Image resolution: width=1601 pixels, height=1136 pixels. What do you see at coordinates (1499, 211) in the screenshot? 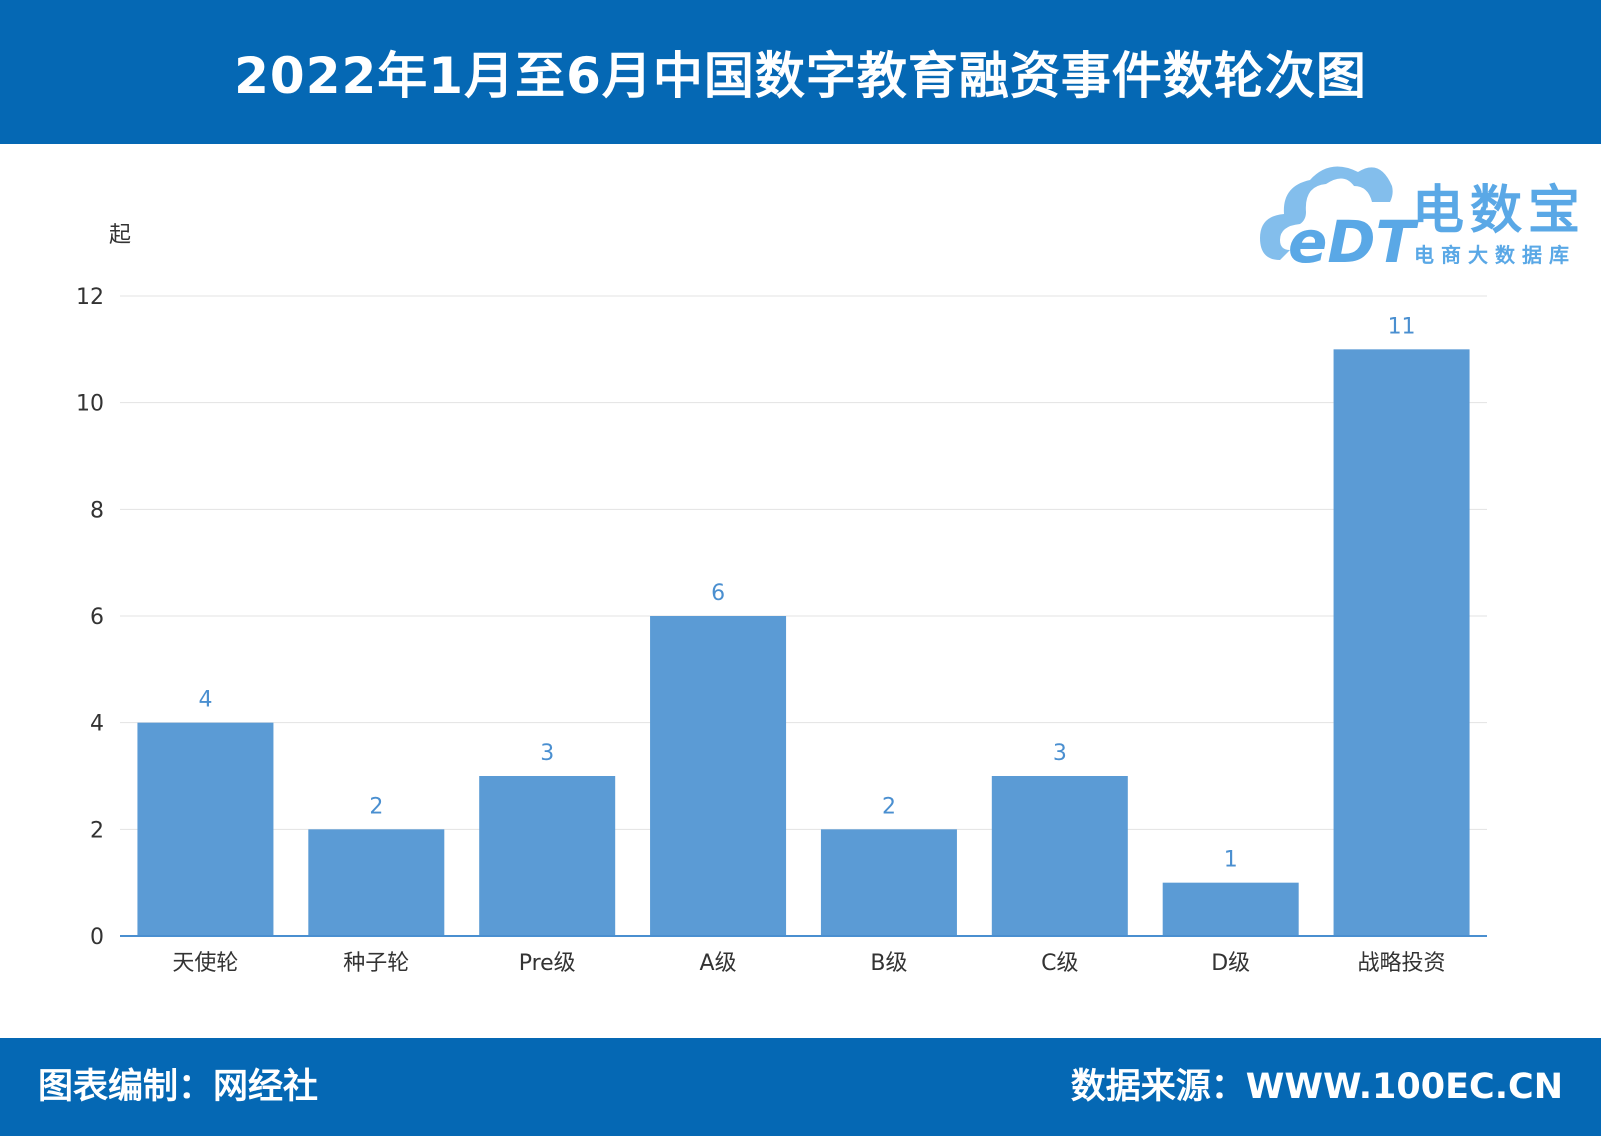
I see `logo-name: 电数宝` at bounding box center [1499, 211].